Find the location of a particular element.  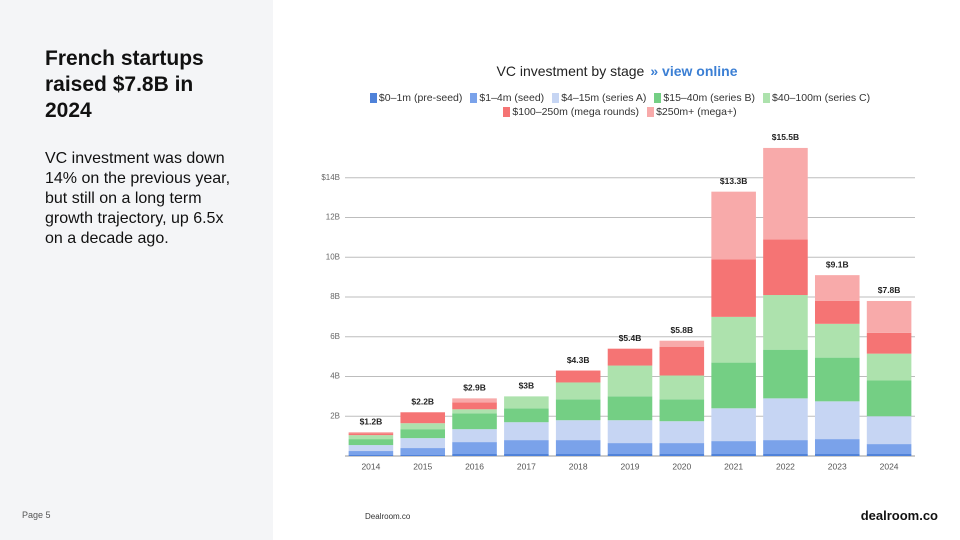

legend-item: $4–15m (series A) is located at coordinates (599, 98).